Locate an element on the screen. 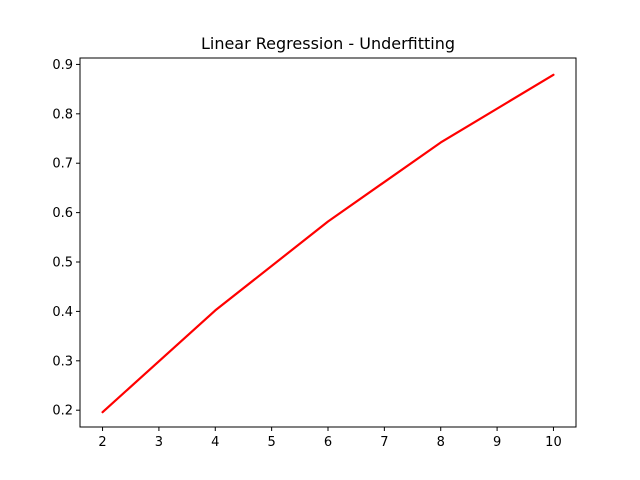 The height and width of the screenshot is (480, 640). x-tick-label: 10 is located at coordinates (553, 442).